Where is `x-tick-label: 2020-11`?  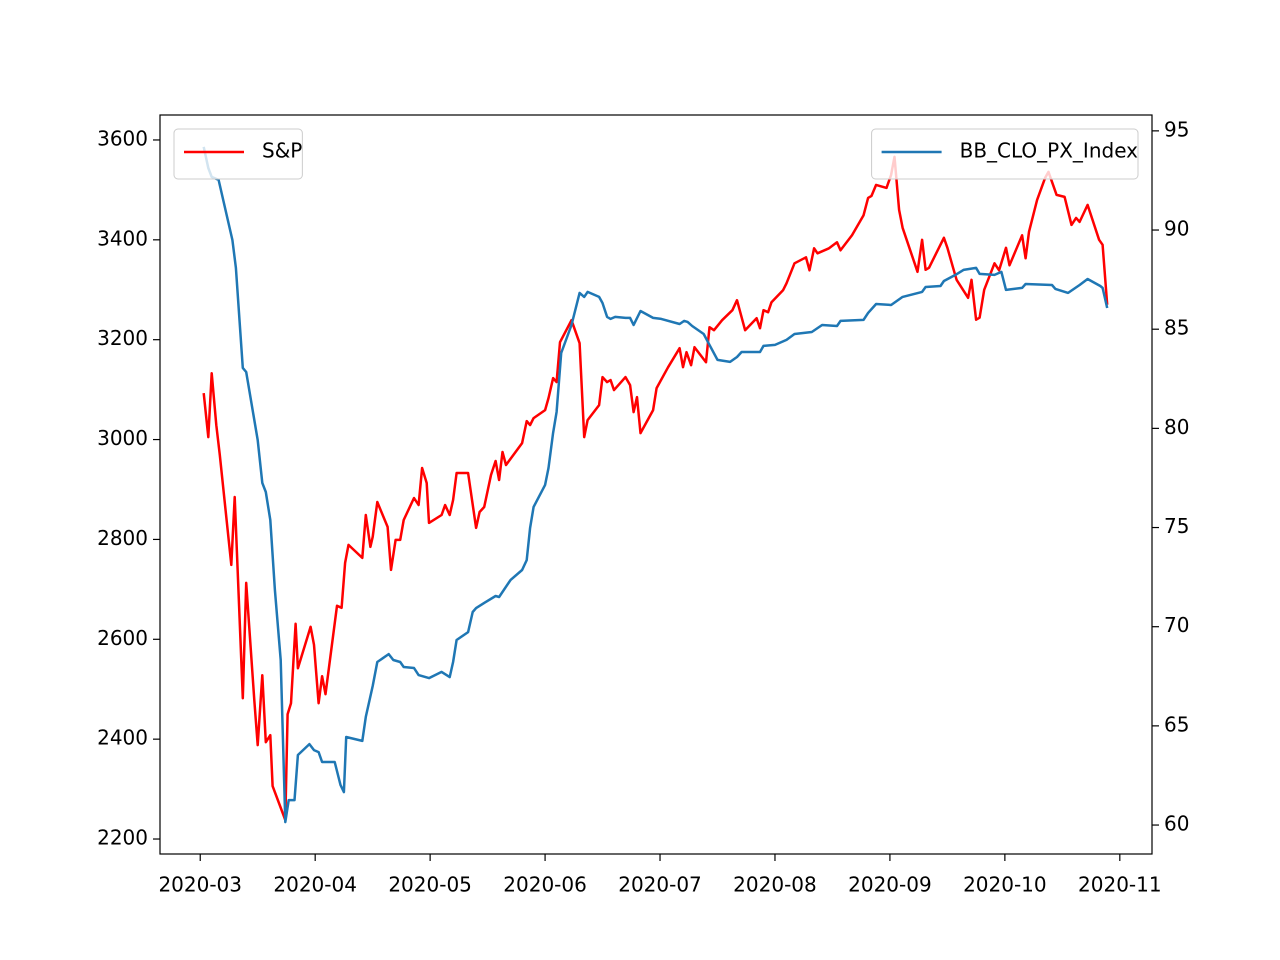 x-tick-label: 2020-11 is located at coordinates (1120, 885).